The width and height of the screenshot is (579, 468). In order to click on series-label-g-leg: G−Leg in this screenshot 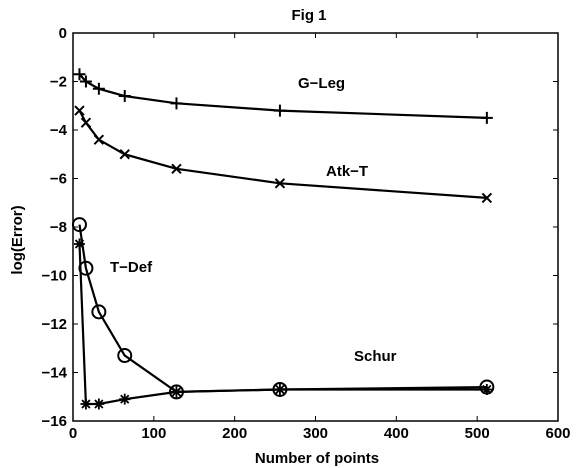, I will do `click(321, 83)`.